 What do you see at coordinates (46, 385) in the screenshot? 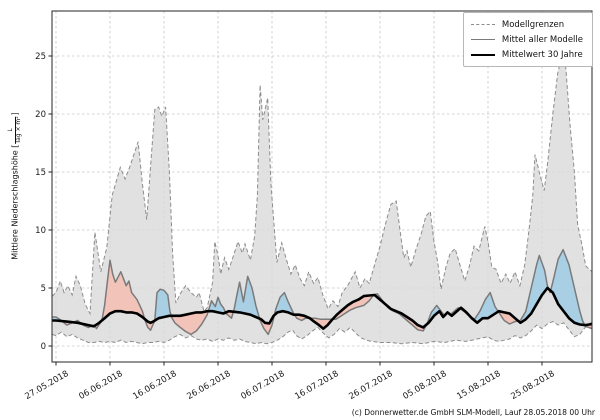
I see `x-tick-label: 27.05.2018` at bounding box center [46, 385].